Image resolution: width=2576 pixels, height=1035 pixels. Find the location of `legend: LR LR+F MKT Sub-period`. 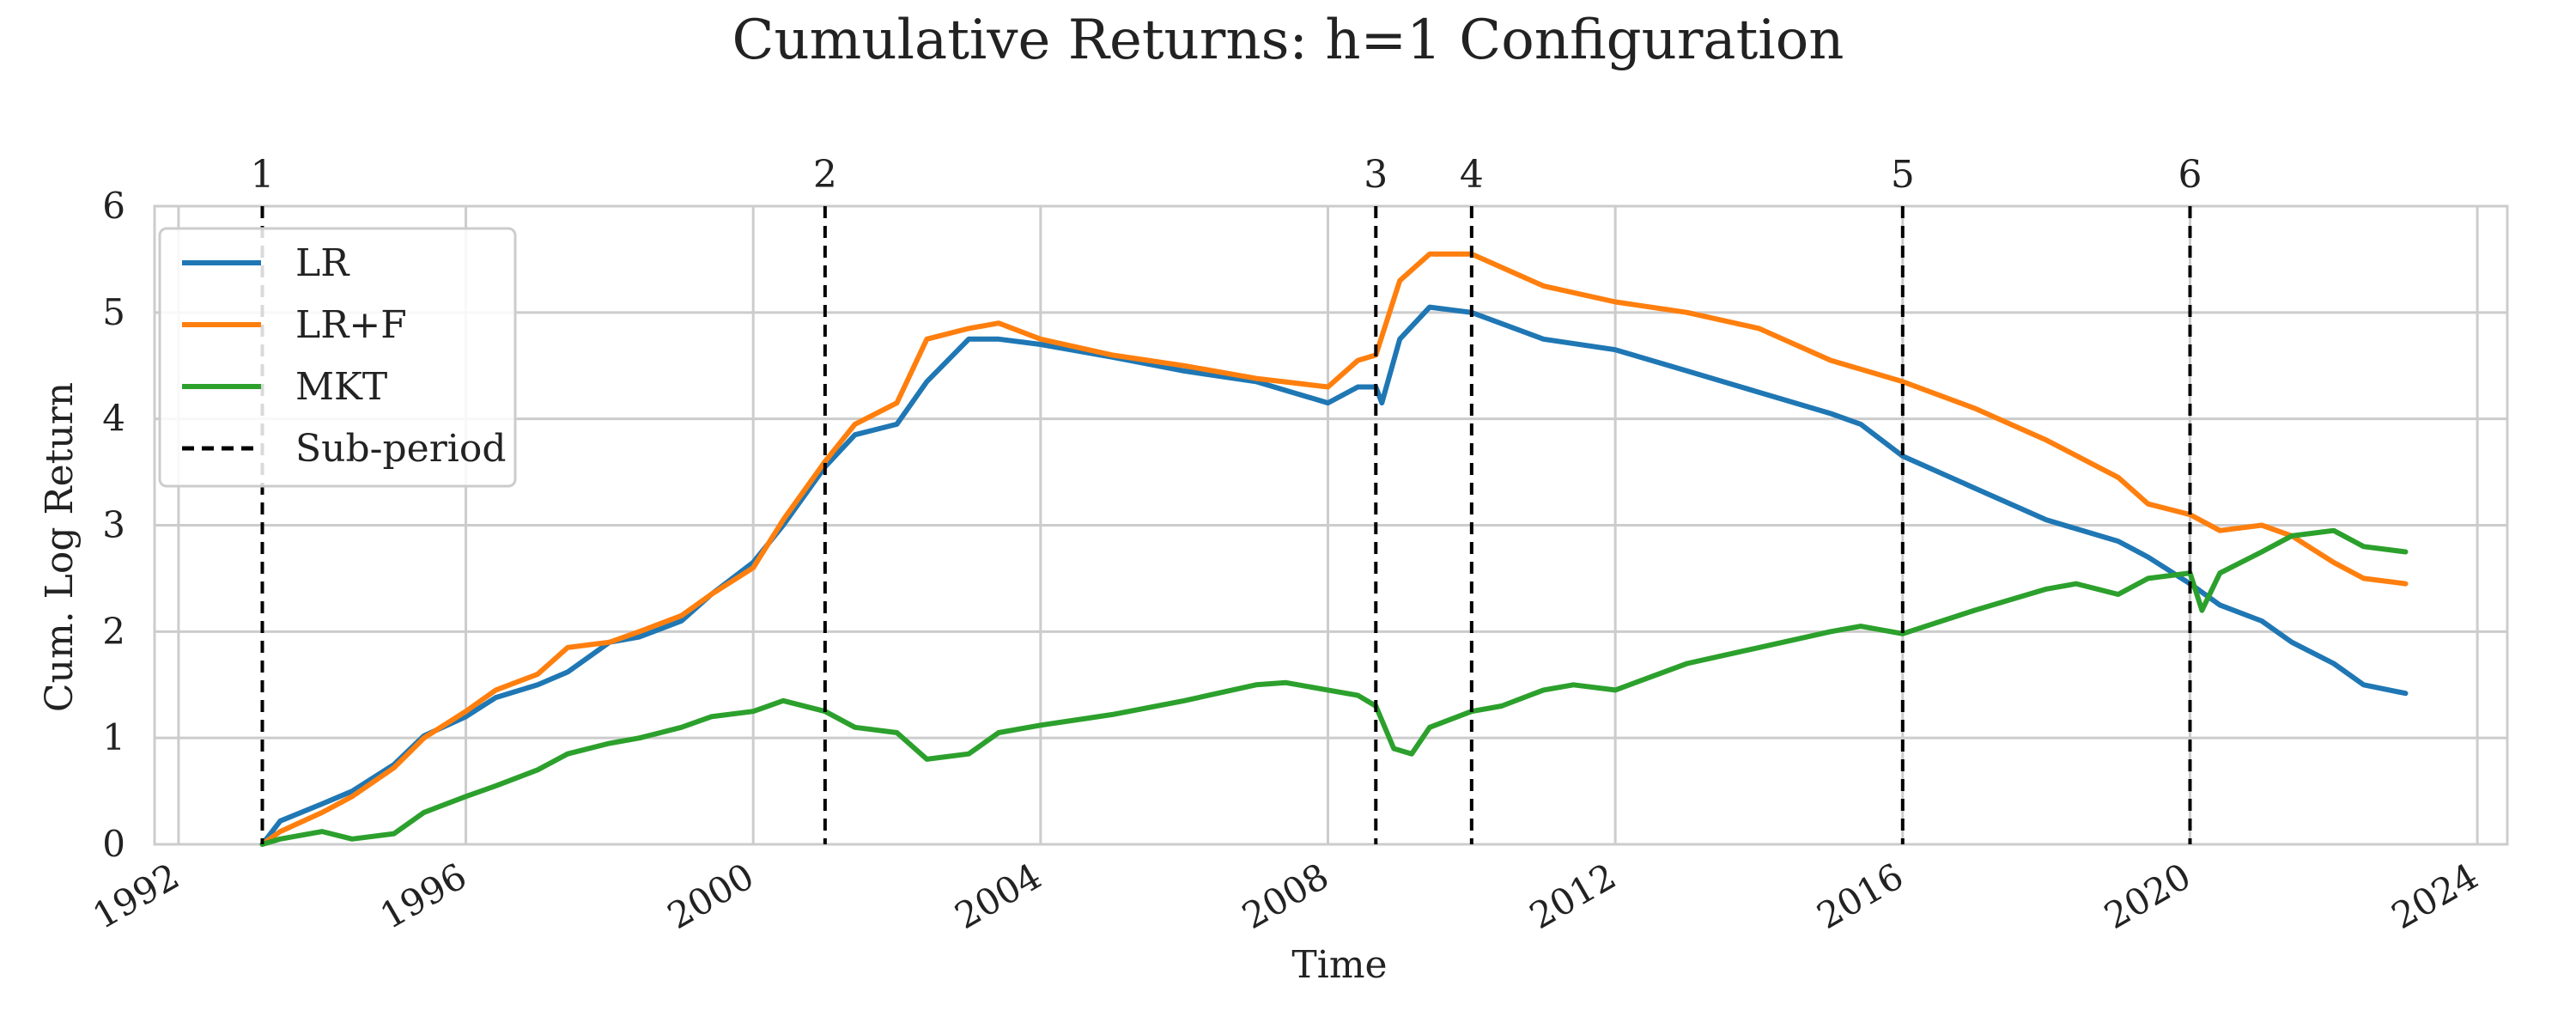

legend: LR LR+F MKT Sub-period is located at coordinates (337, 357).